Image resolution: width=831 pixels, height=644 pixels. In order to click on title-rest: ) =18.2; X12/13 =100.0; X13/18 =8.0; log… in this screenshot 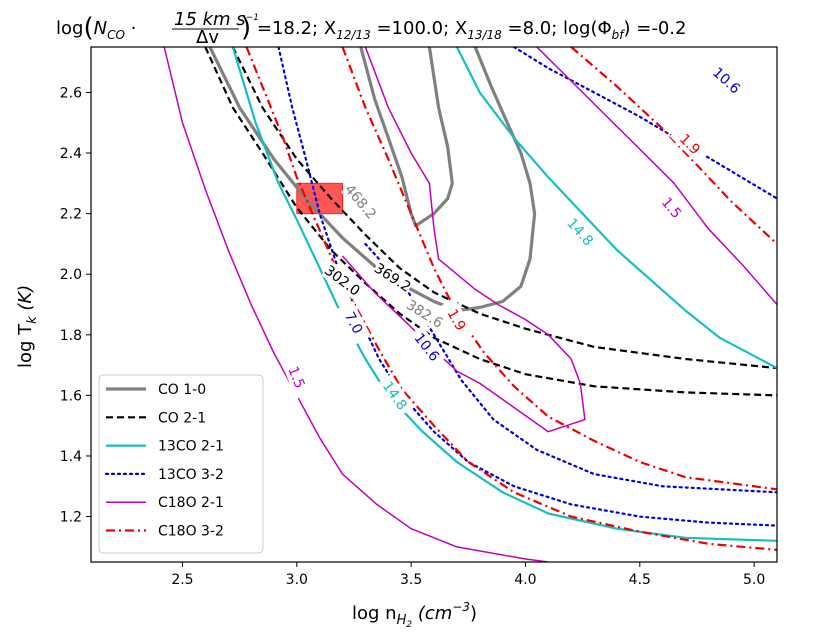, I will do `click(463, 28)`.